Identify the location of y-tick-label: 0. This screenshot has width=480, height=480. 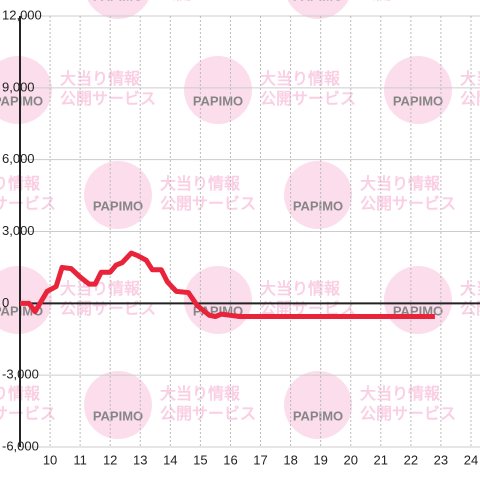
(5, 302).